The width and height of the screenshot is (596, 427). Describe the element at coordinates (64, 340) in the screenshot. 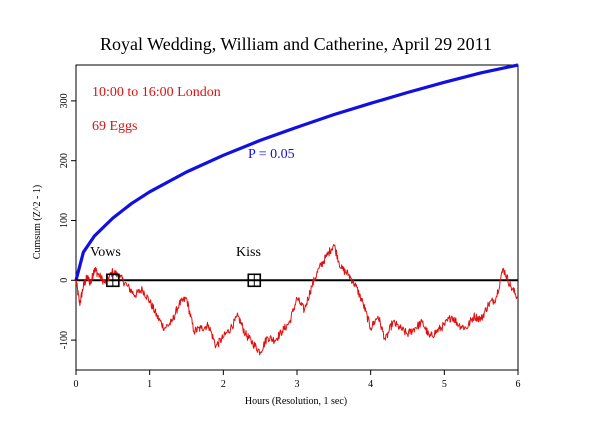

I see `y-tick-label: -100` at that location.